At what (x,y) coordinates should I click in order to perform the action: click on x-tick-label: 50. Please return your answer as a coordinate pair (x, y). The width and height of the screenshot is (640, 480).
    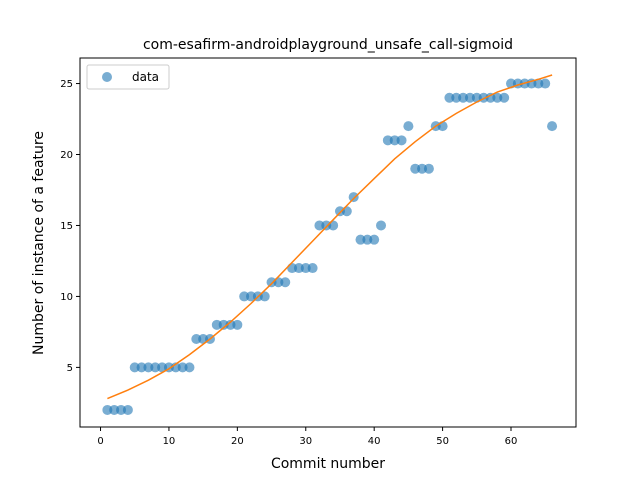
    Looking at the image, I should click on (442, 441).